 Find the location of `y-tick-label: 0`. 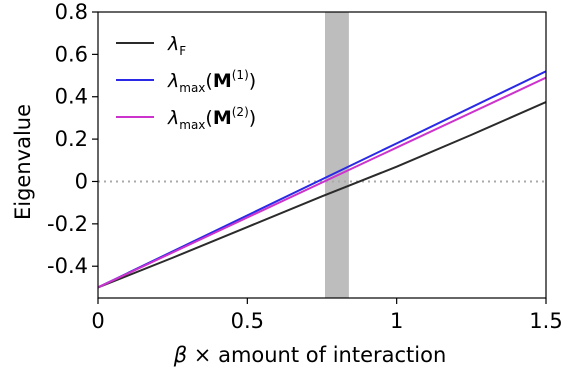

y-tick-label: 0 is located at coordinates (81, 181).